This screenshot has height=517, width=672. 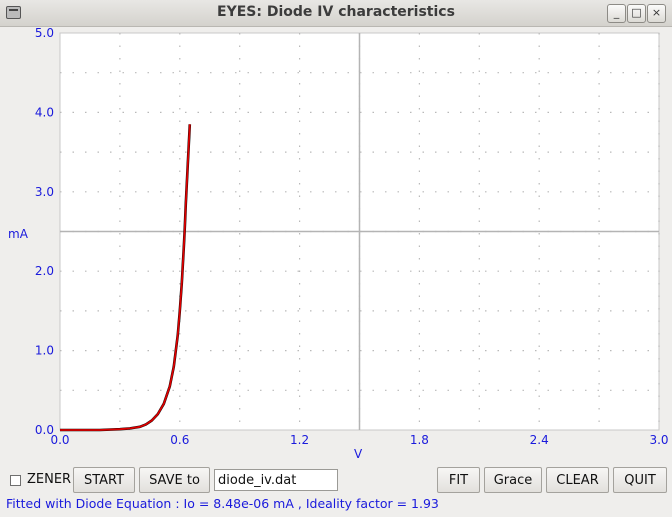 I want to click on fit-button: FIT, so click(x=458, y=480).